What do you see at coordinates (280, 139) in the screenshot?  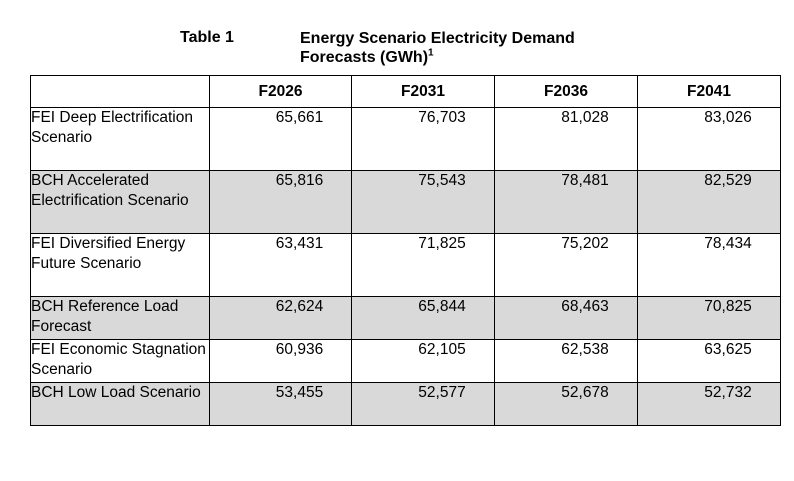 I see `value-cell: 65,661` at bounding box center [280, 139].